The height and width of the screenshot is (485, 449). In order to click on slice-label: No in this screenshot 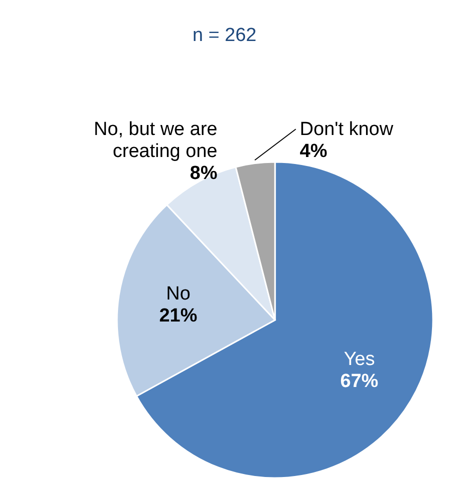, I will do `click(178, 294)`.